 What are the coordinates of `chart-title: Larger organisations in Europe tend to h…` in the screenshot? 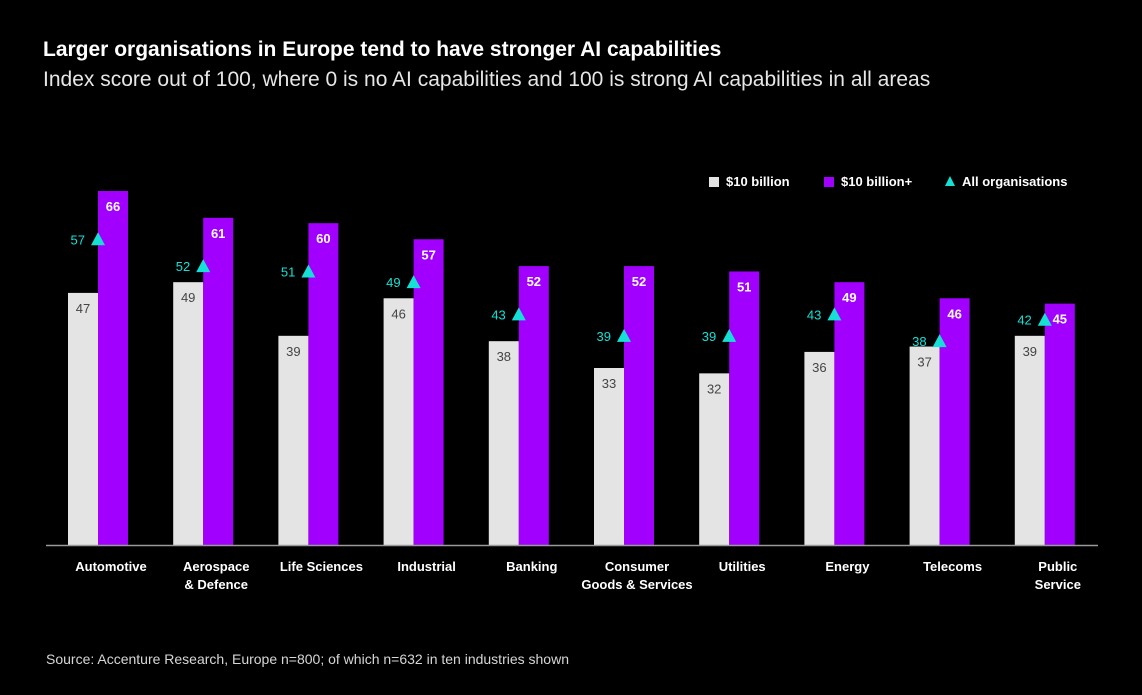 It's located at (382, 49).